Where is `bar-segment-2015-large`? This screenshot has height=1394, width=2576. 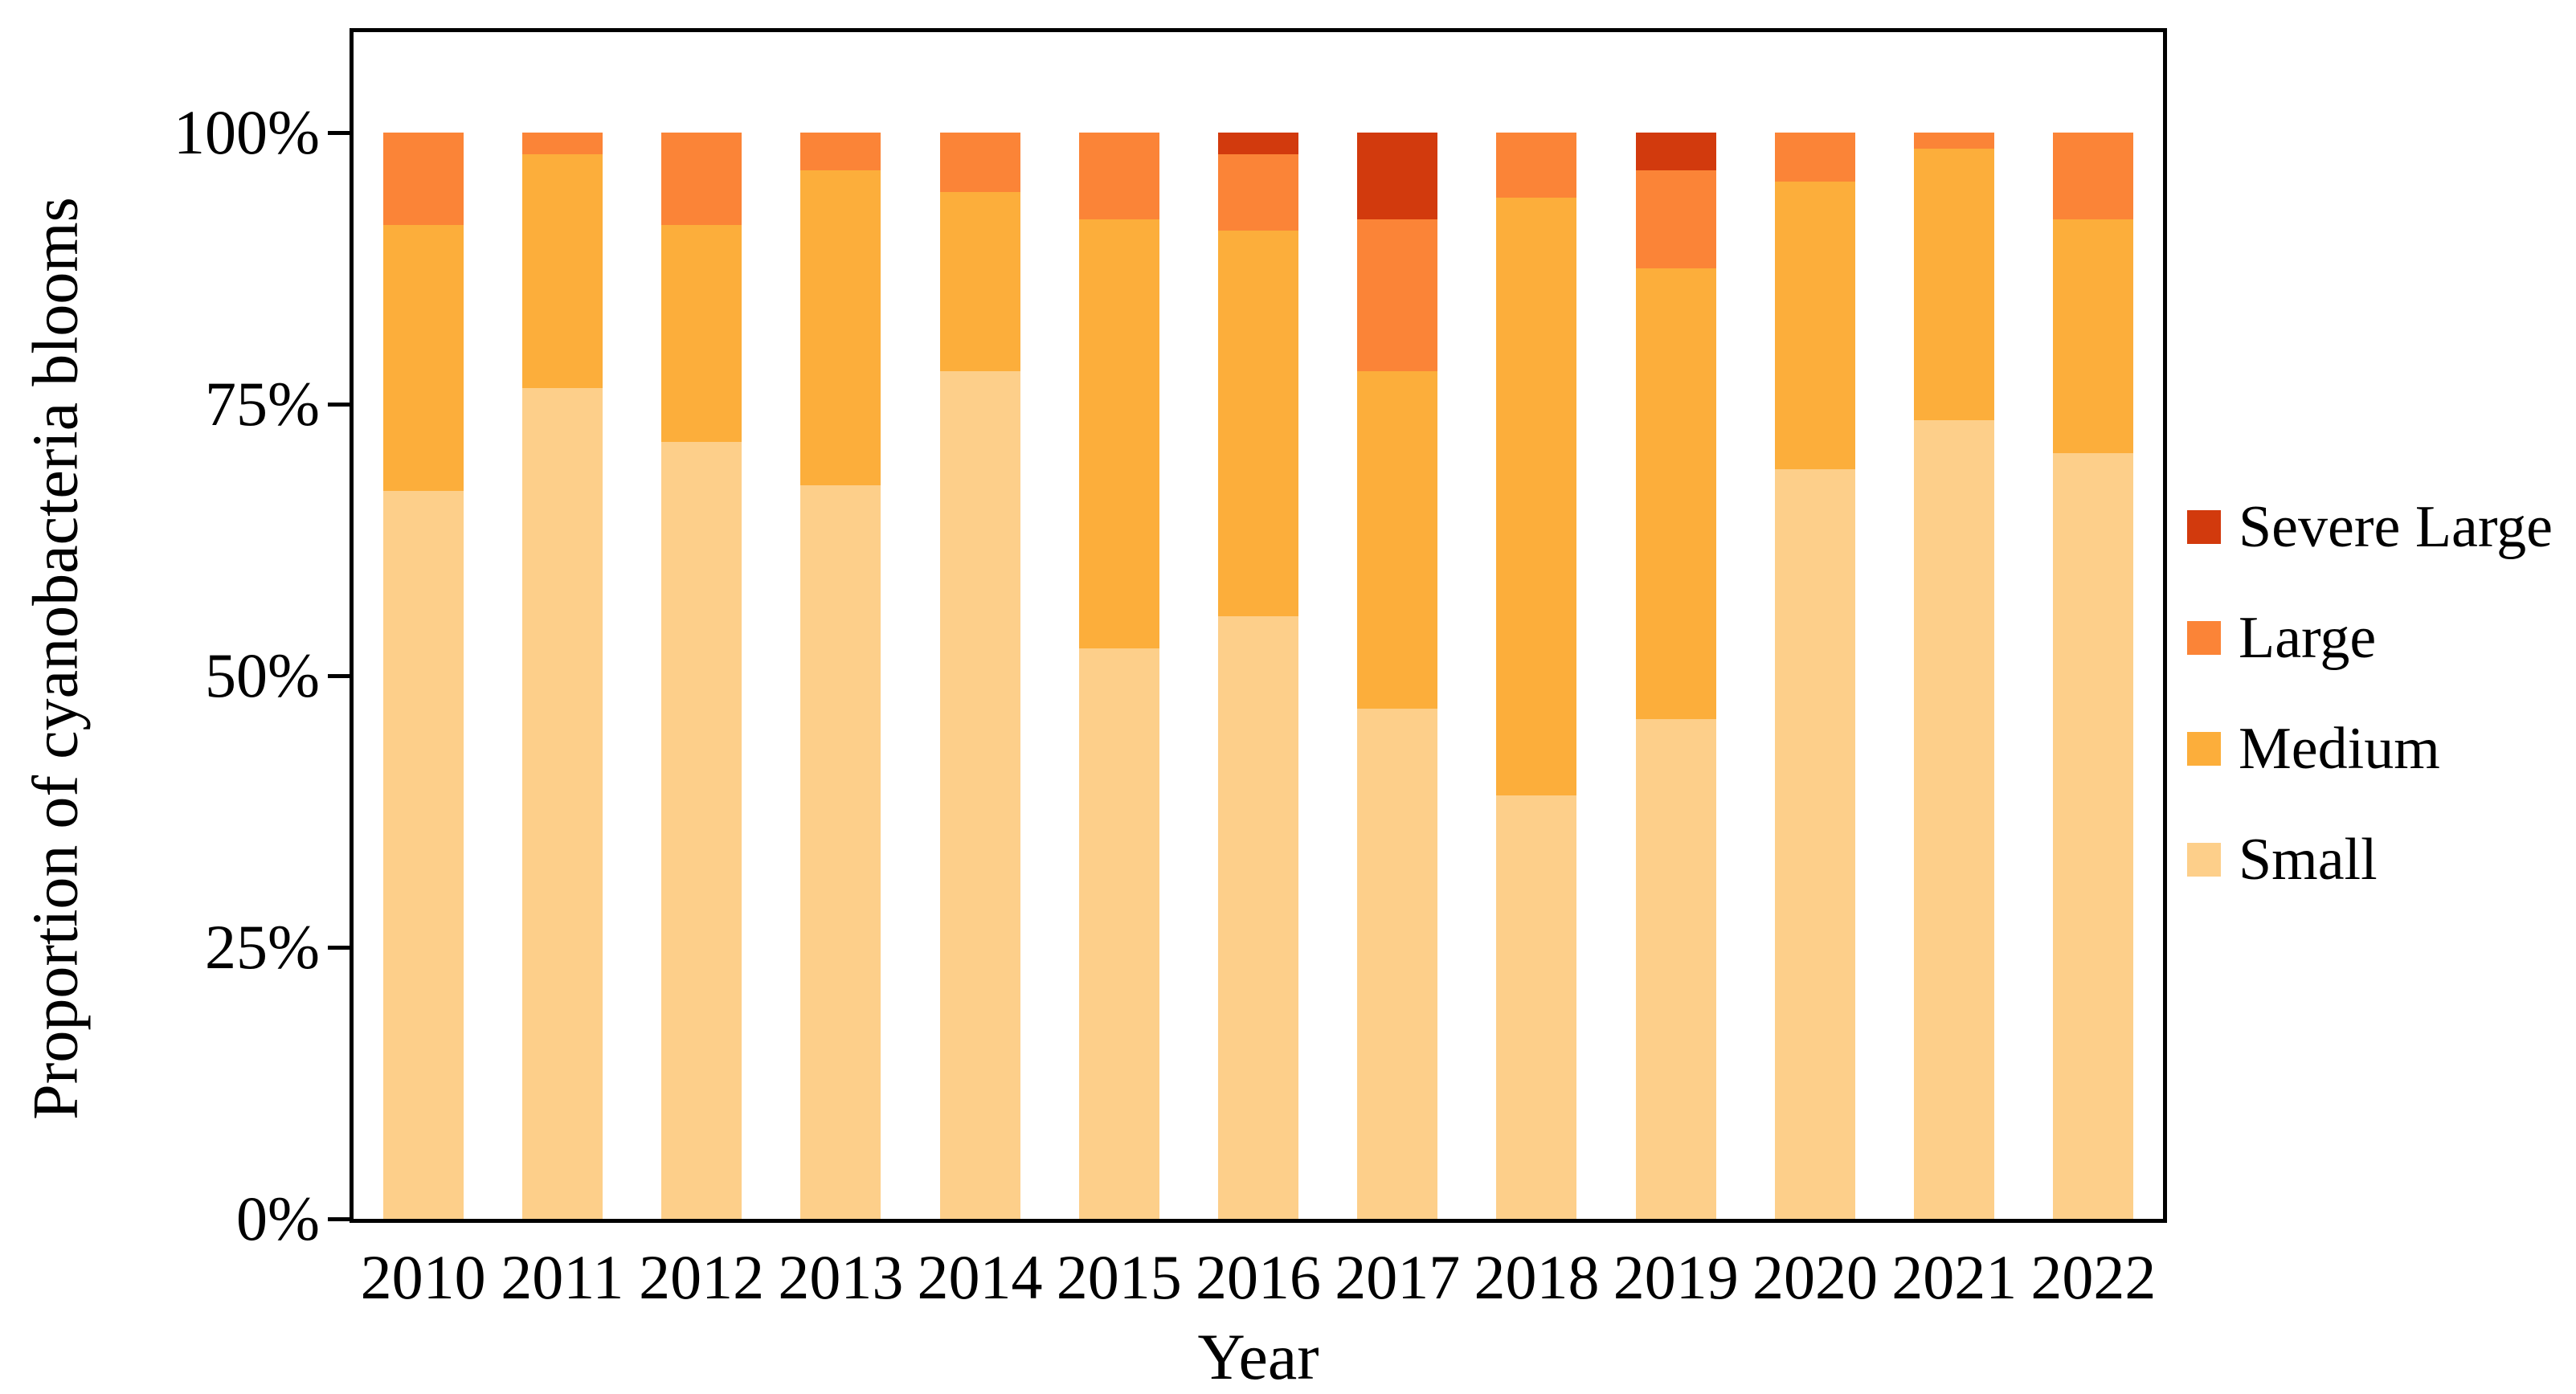
bar-segment-2015-large is located at coordinates (1118, 176).